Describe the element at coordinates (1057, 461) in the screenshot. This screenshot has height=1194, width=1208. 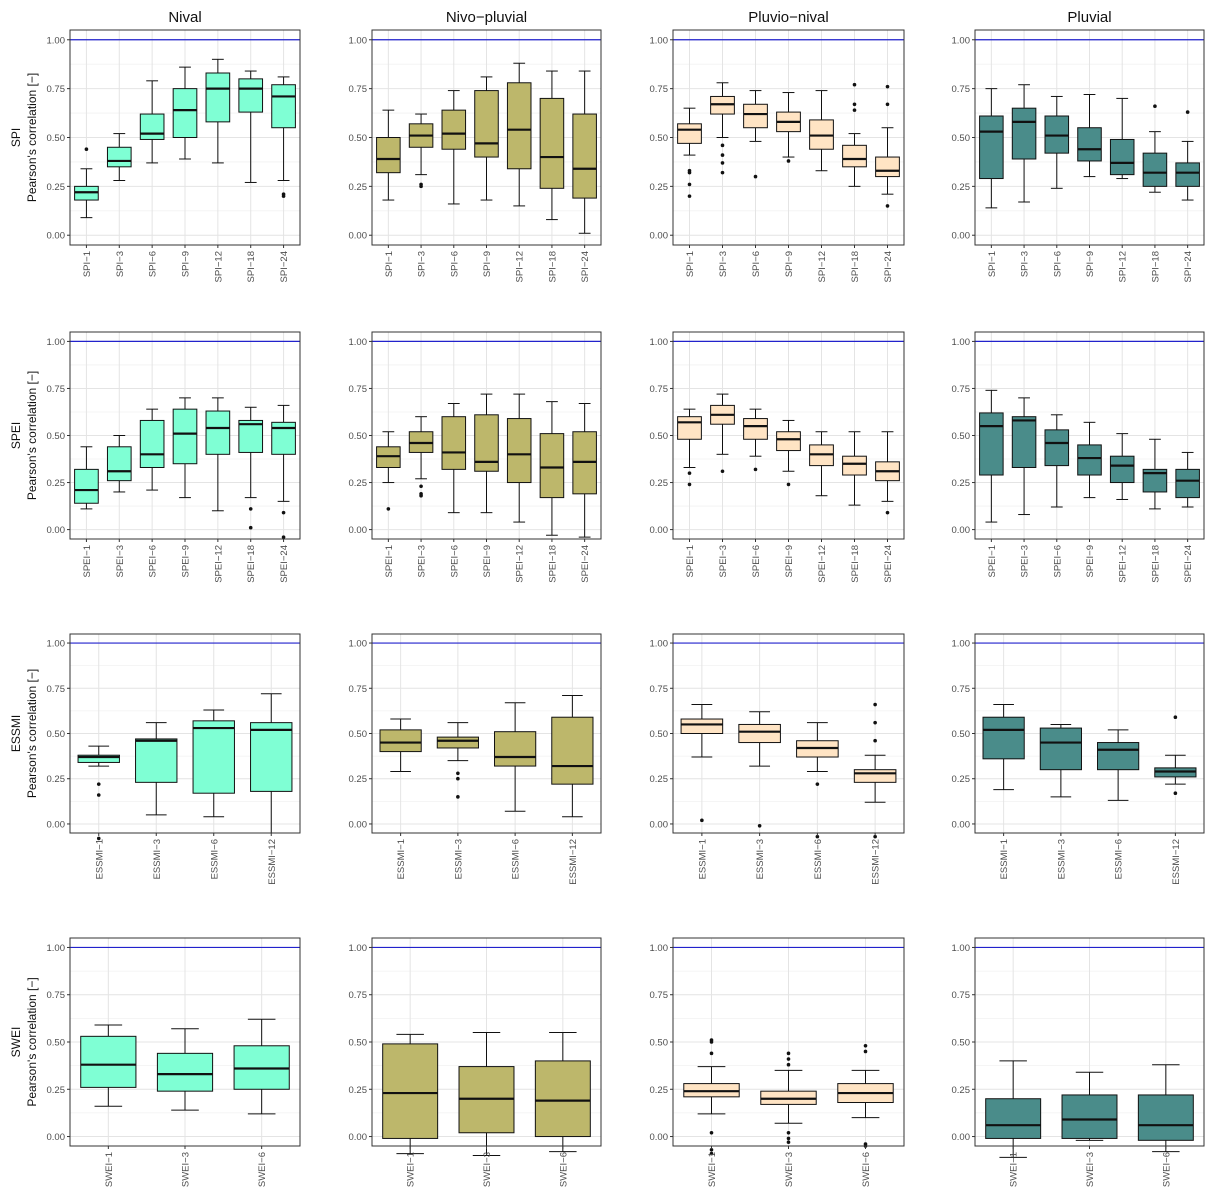
I see `box-SPEI−6` at that location.